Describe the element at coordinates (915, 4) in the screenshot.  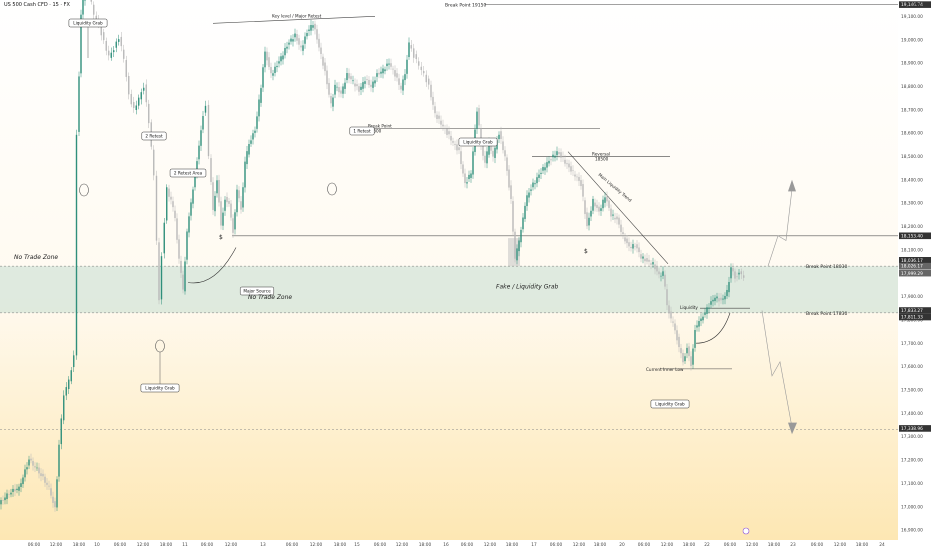
I see `badge-19150-bg` at that location.